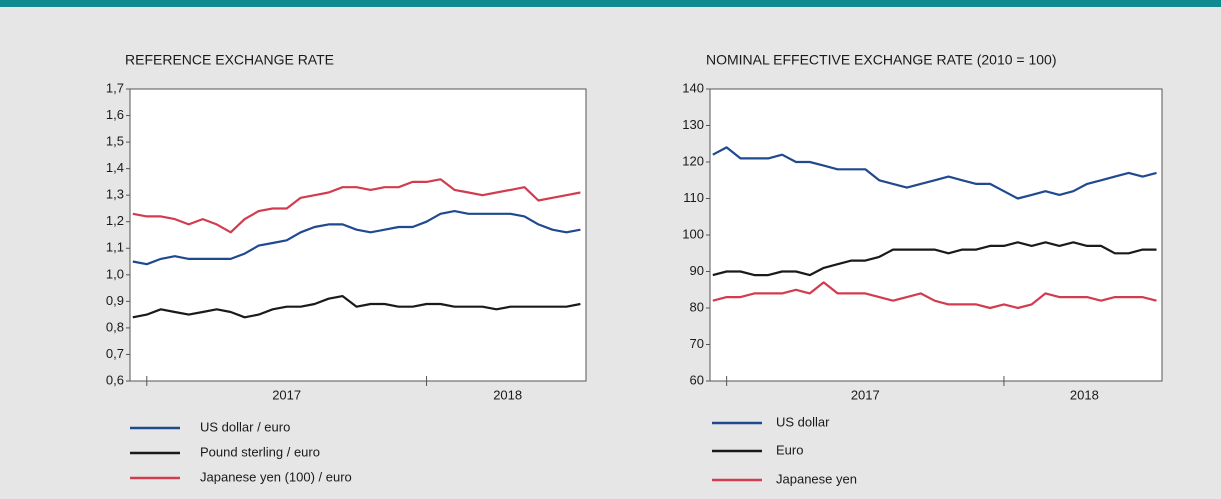  Describe the element at coordinates (115, 194) in the screenshot. I see `y-tick-label: 1,3` at that location.